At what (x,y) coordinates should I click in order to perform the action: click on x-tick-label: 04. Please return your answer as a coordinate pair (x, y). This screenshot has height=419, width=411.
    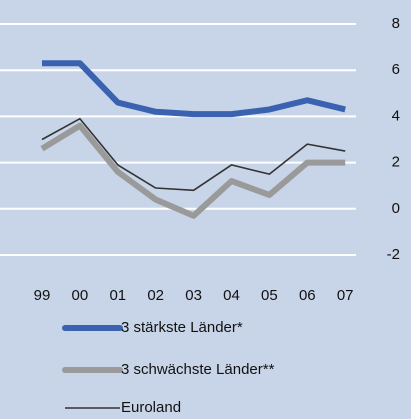
    Looking at the image, I should click on (231, 295).